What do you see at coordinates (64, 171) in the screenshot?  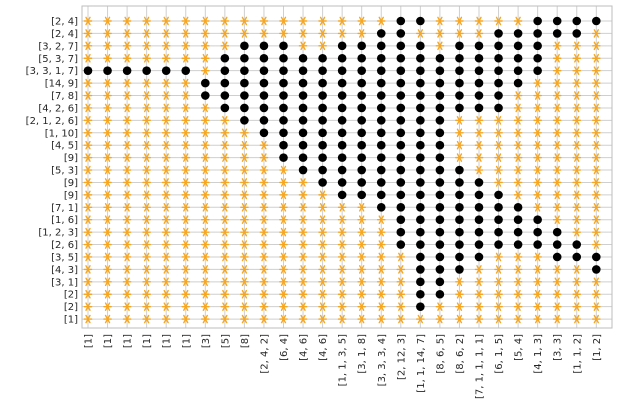 I see `y-tick-label: [5, 3]` at bounding box center [64, 171].